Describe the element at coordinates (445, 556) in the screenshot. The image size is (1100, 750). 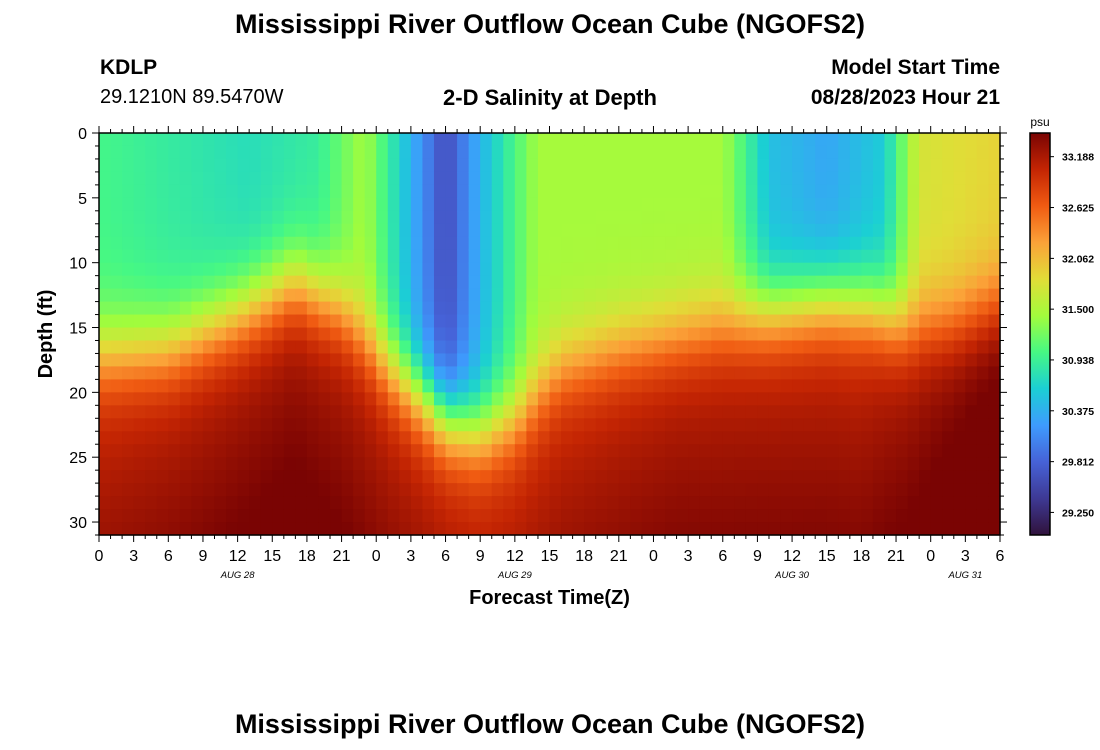
I see `x-tick-label: 6` at that location.